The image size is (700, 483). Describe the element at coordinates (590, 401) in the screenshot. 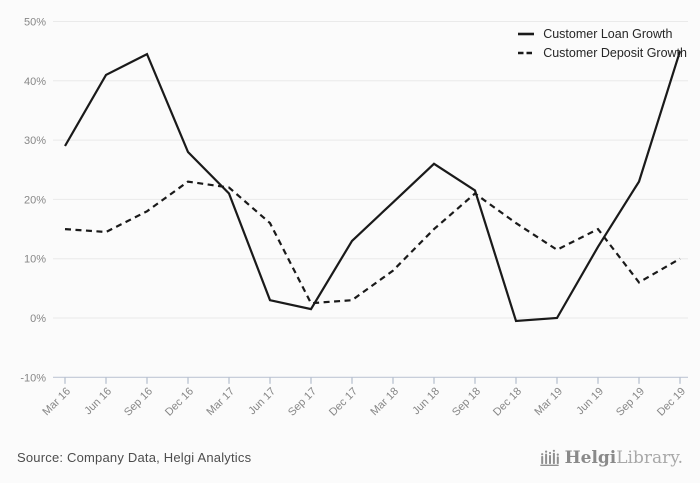

I see `x-axis-label: Jun 19` at that location.